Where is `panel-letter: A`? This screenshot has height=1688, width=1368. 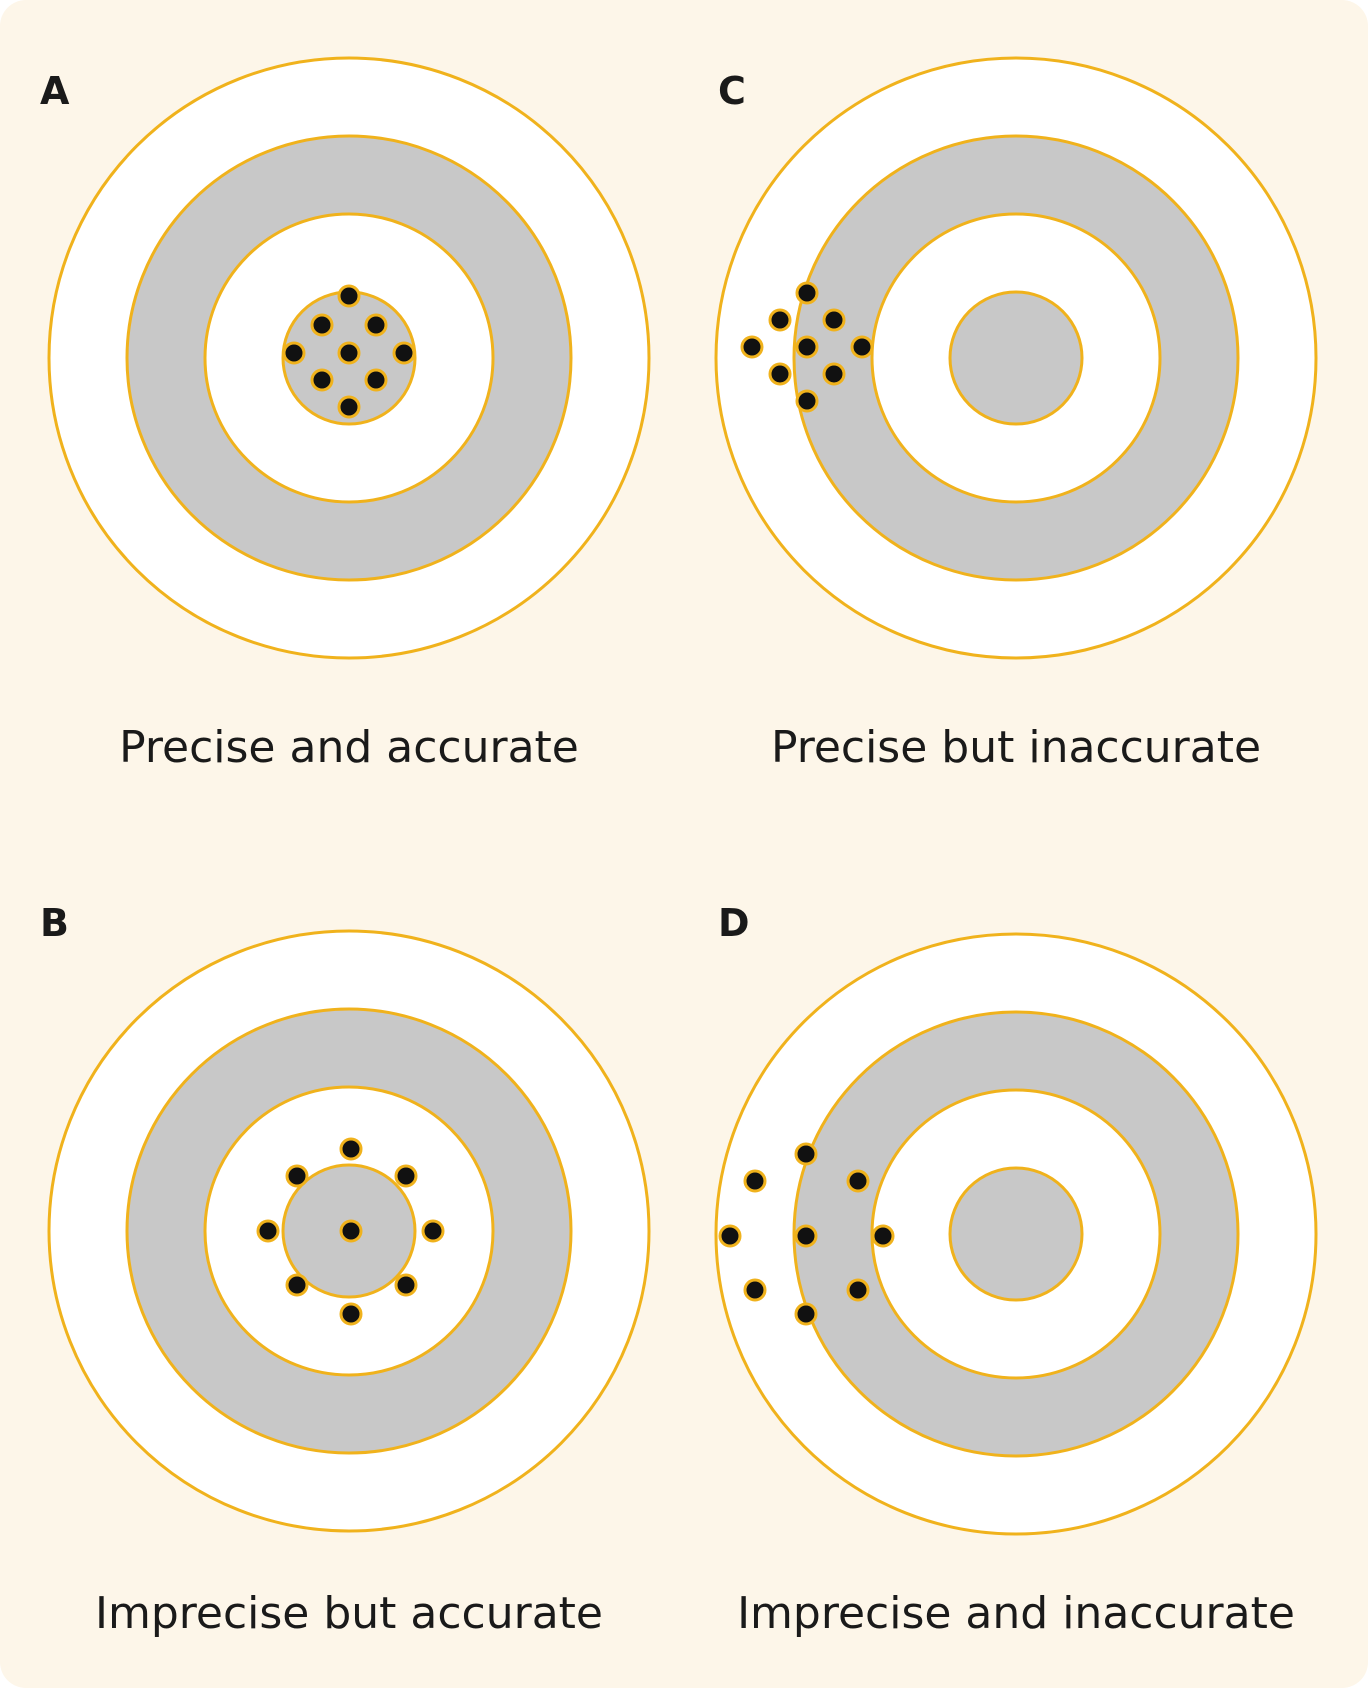 panel-letter: A is located at coordinates (55, 91).